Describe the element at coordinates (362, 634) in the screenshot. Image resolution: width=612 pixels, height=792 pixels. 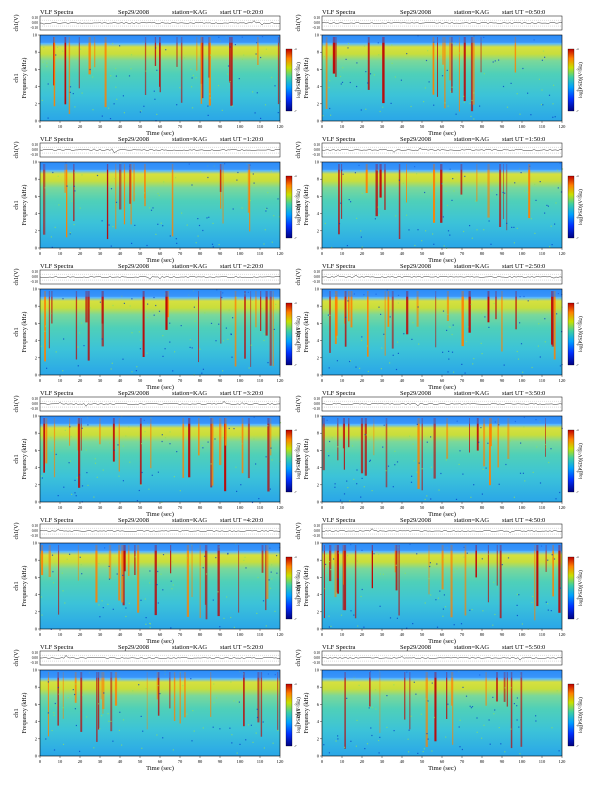
I see `time-tick-label: 20` at that location.